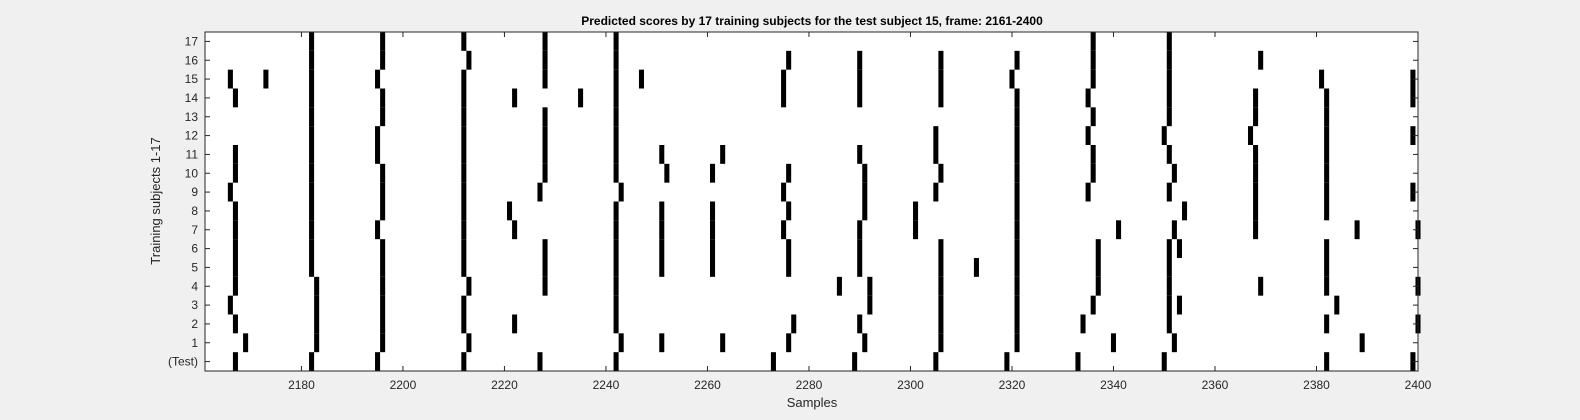 This screenshot has width=1580, height=420. Describe the element at coordinates (707, 385) in the screenshot. I see `x-tick-label: 2260` at that location.